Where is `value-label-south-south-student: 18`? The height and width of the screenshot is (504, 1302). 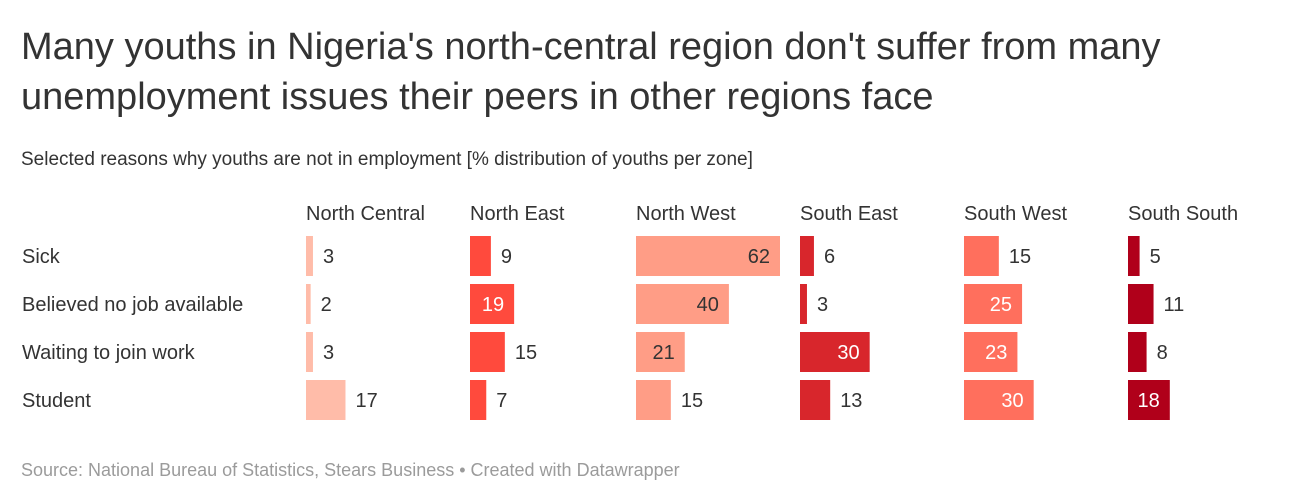 value-label-south-south-student: 18 is located at coordinates (1149, 401).